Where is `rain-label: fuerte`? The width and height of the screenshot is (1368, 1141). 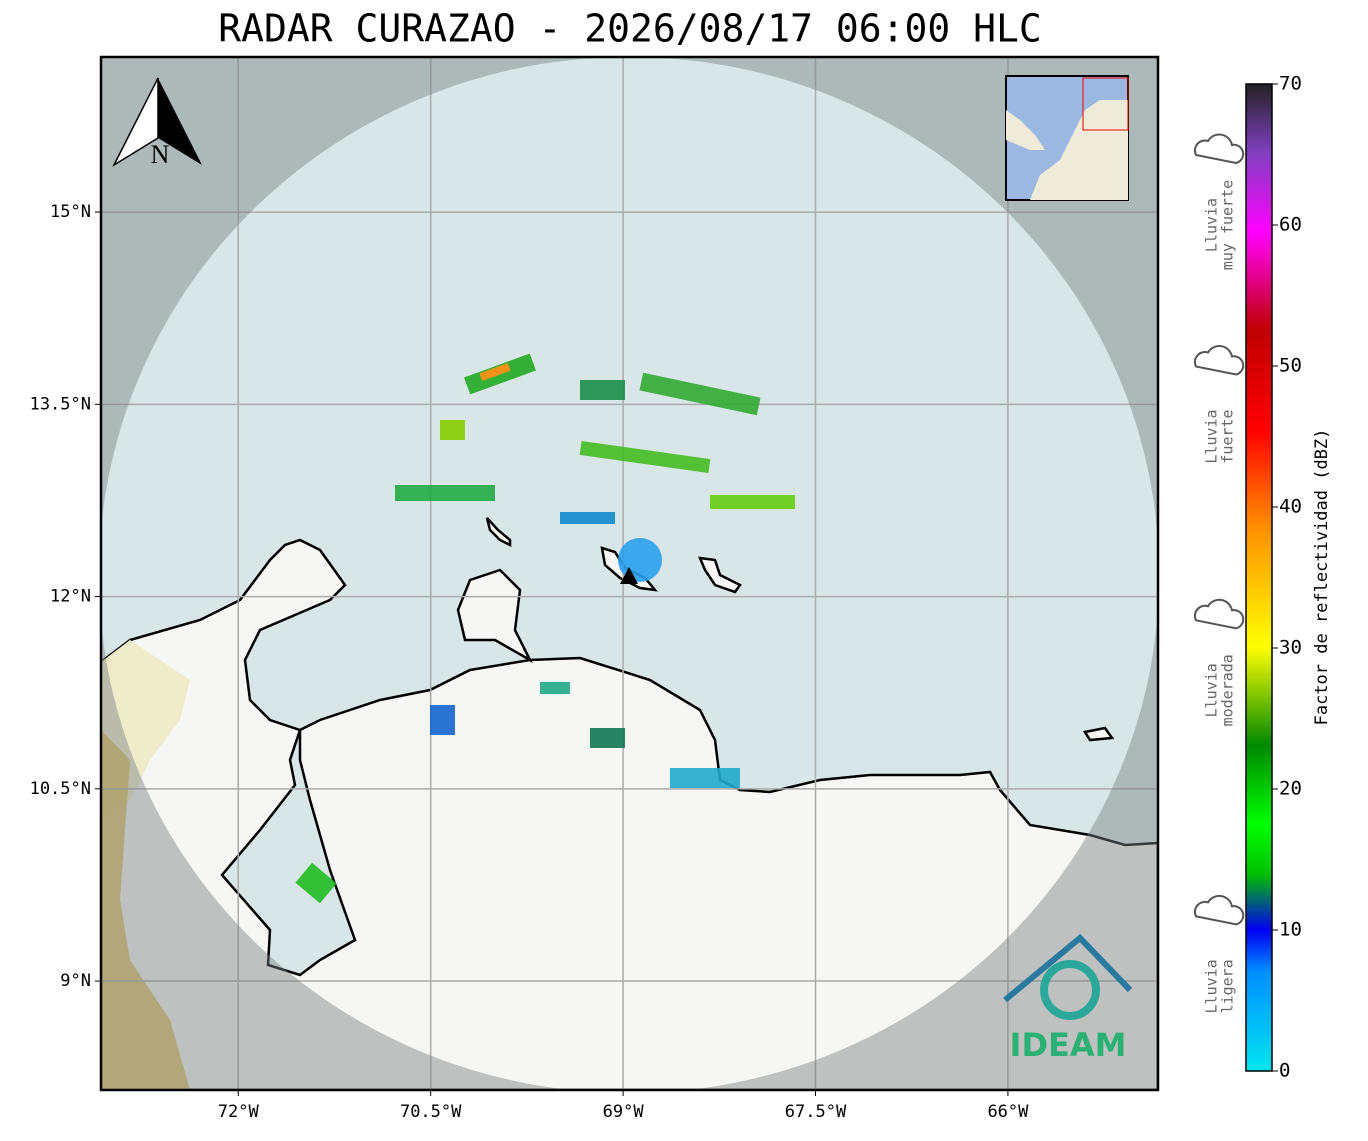
rain-label: fuerte is located at coordinates (1228, 436).